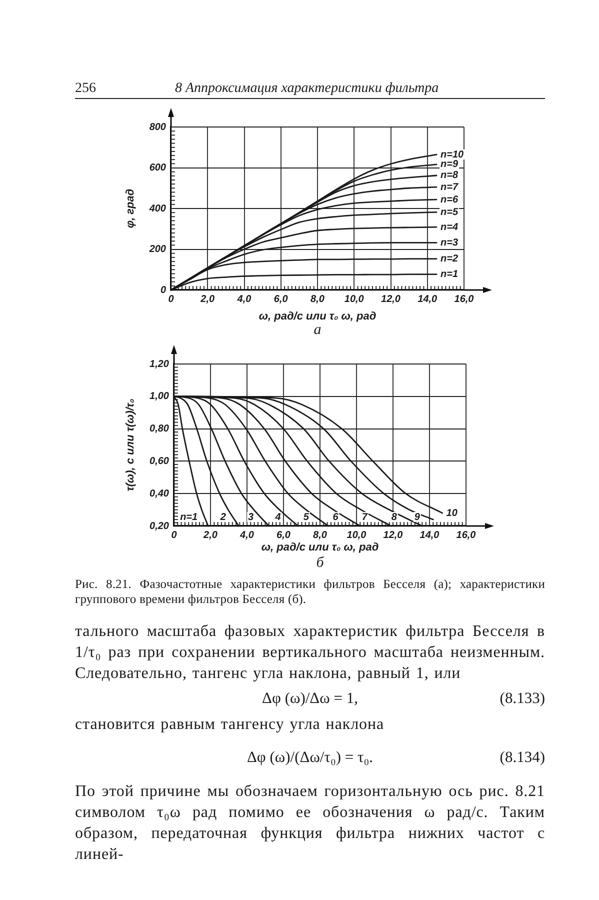 The height and width of the screenshot is (900, 599). What do you see at coordinates (417, 517) in the screenshot?
I see `series-label: 9` at bounding box center [417, 517].